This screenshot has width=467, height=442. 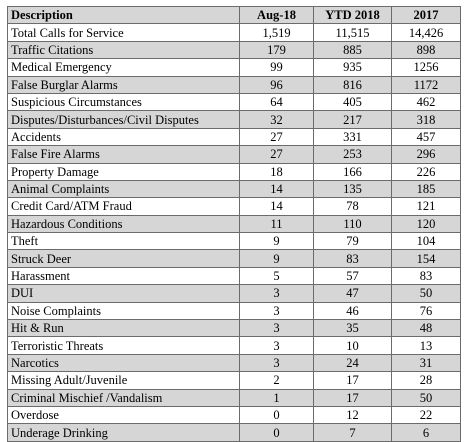 What do you see at coordinates (426, 276) in the screenshot?
I see `cell-prior-year-value: 83` at bounding box center [426, 276].